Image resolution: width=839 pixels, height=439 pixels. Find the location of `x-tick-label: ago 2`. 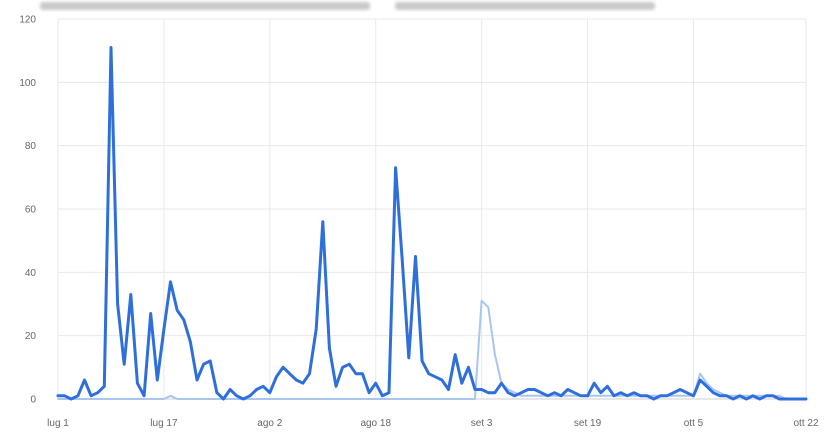

x-tick-label: ago 2 is located at coordinates (269, 423).